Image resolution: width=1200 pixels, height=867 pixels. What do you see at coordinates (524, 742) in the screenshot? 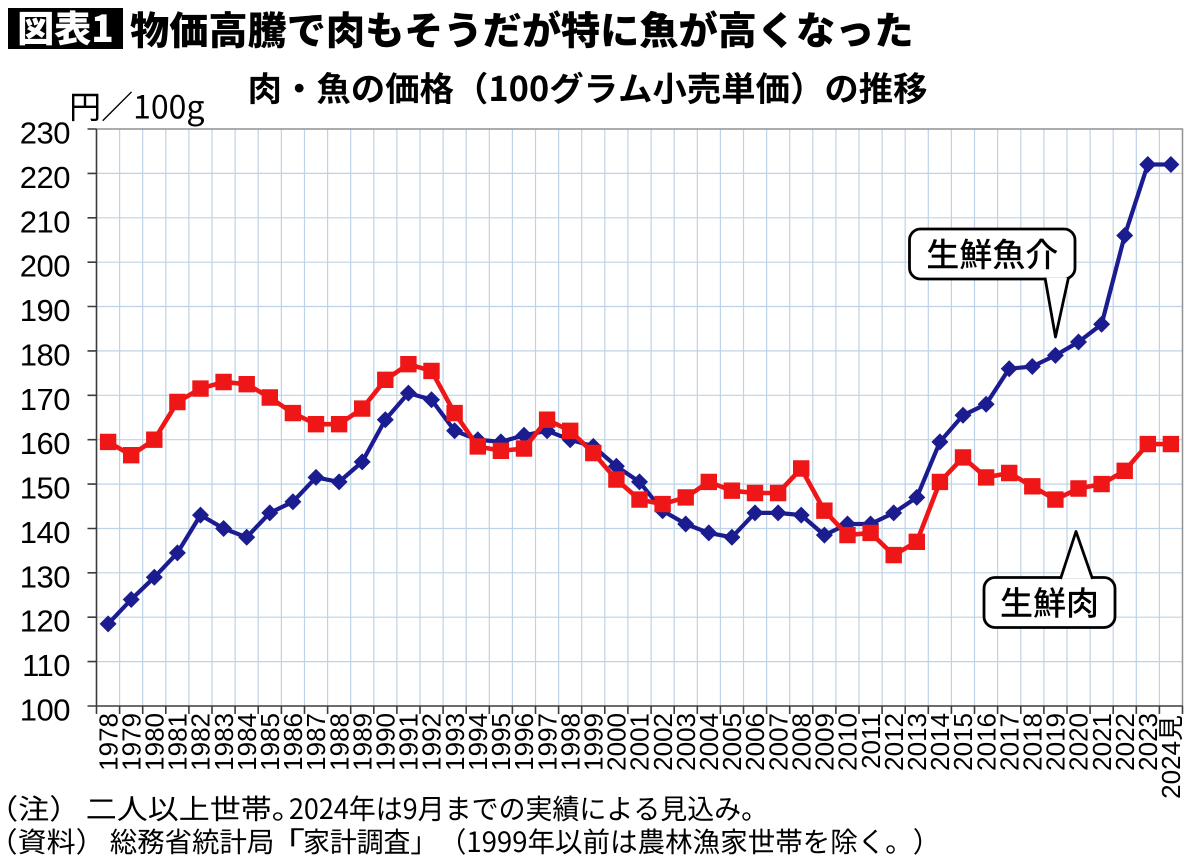
I see `svg-text: 1996` at bounding box center [524, 742].